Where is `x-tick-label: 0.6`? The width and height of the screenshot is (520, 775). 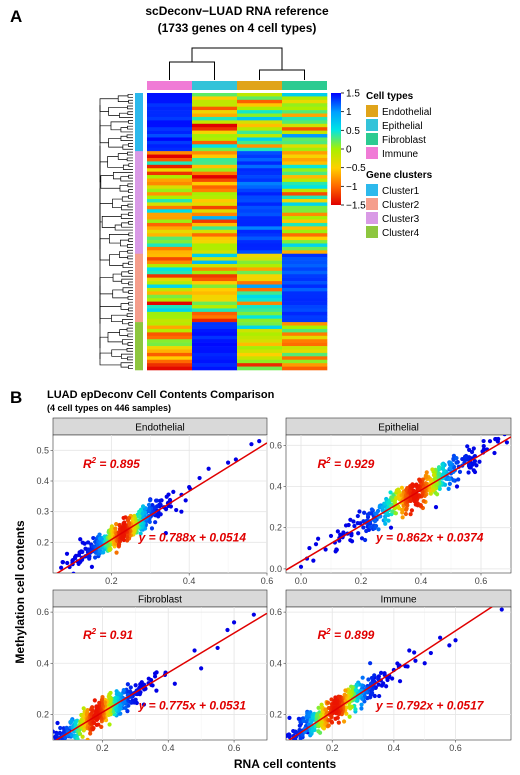
x-tick-label: 0.6 is located at coordinates (267, 581).